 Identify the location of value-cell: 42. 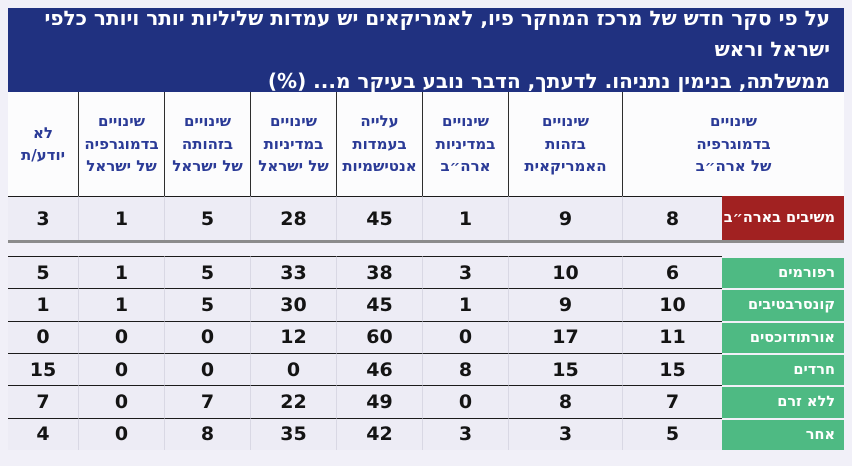
(379, 433).